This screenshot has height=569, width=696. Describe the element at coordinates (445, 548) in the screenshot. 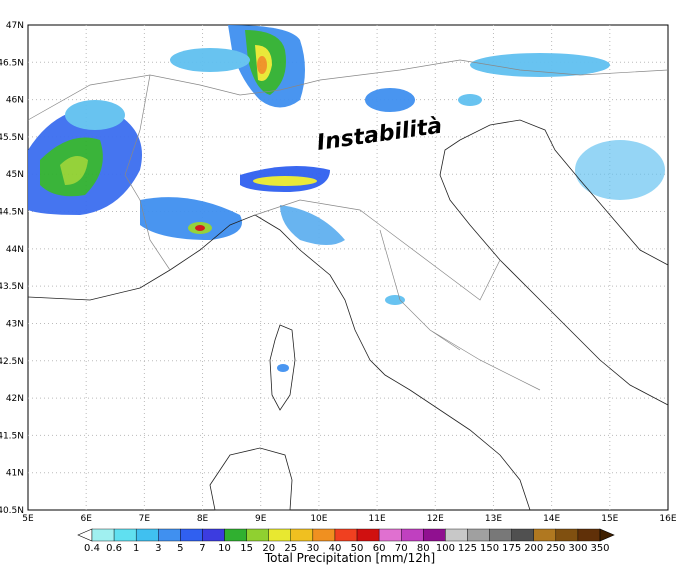

I see `colorbar-label: 100` at that location.